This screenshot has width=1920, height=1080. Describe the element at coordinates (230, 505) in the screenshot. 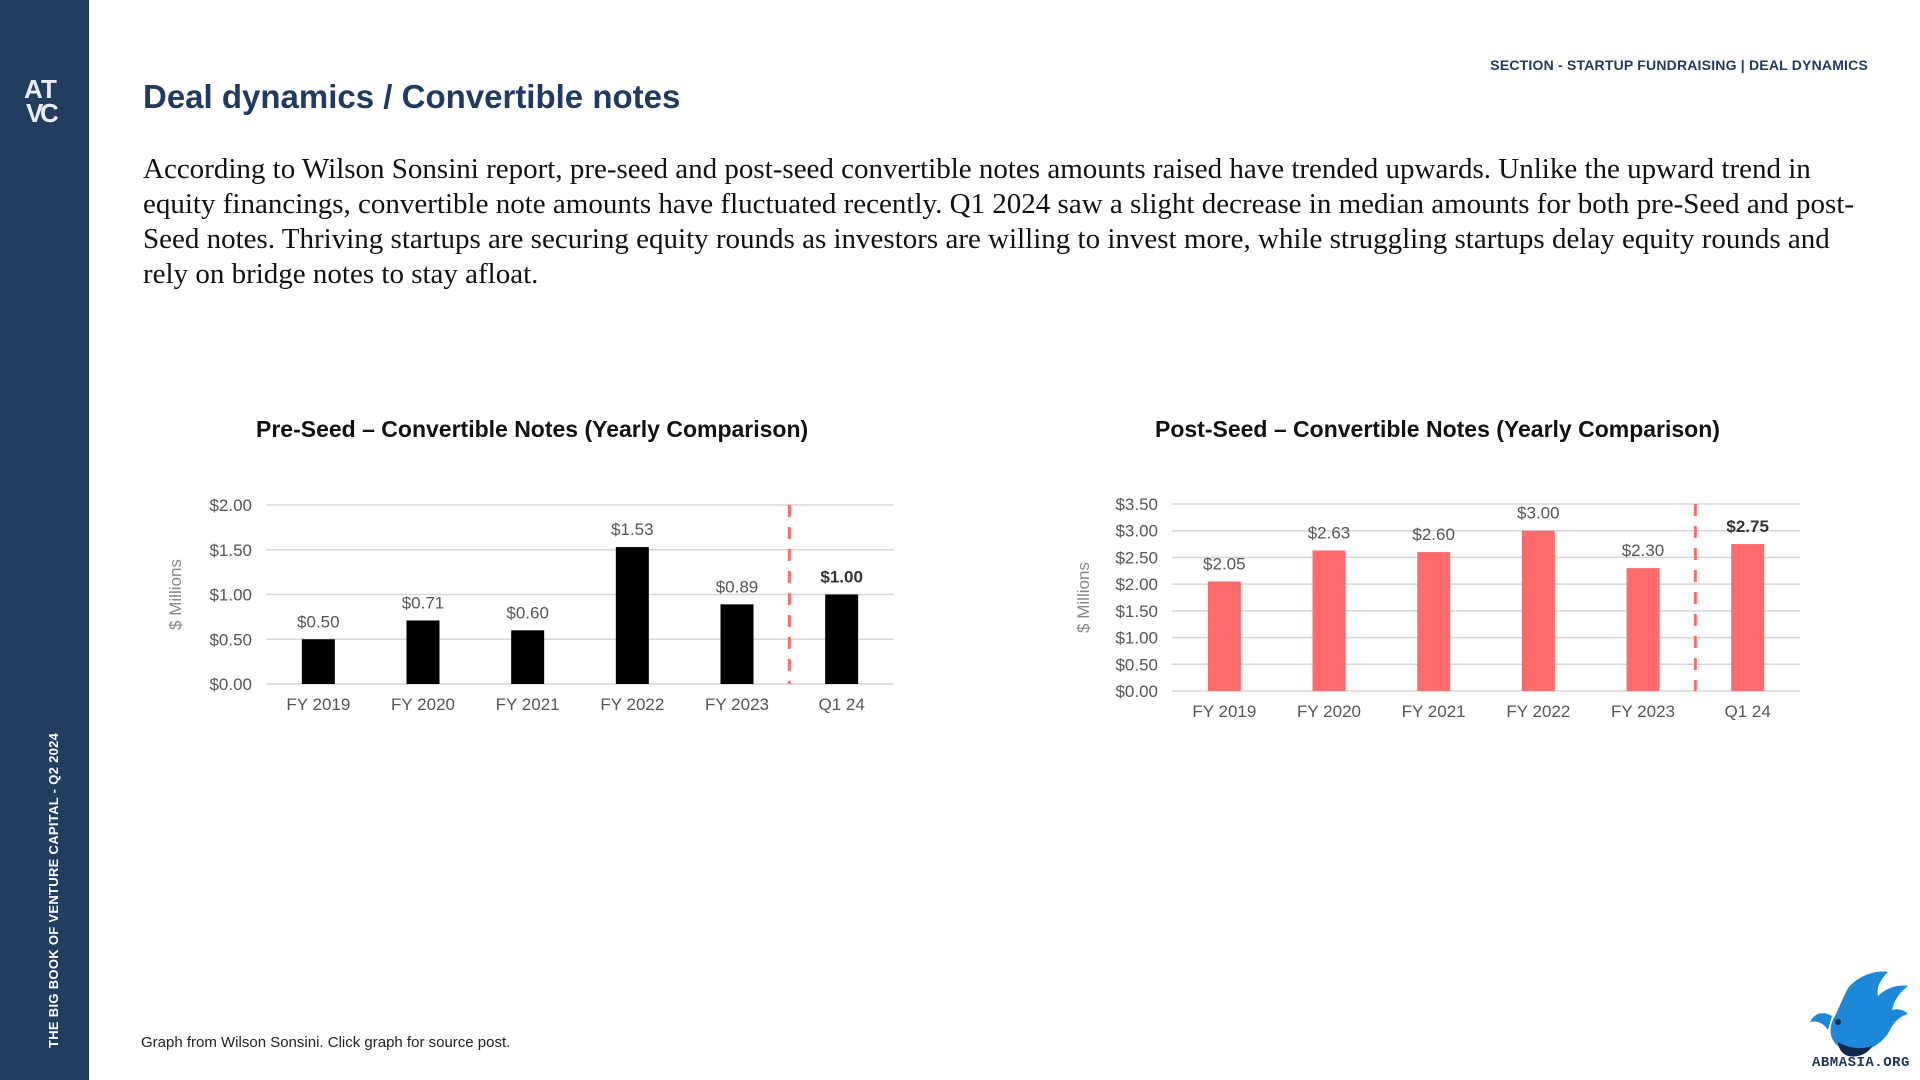

I see `preseed-y-tick-label: $2.00` at that location.